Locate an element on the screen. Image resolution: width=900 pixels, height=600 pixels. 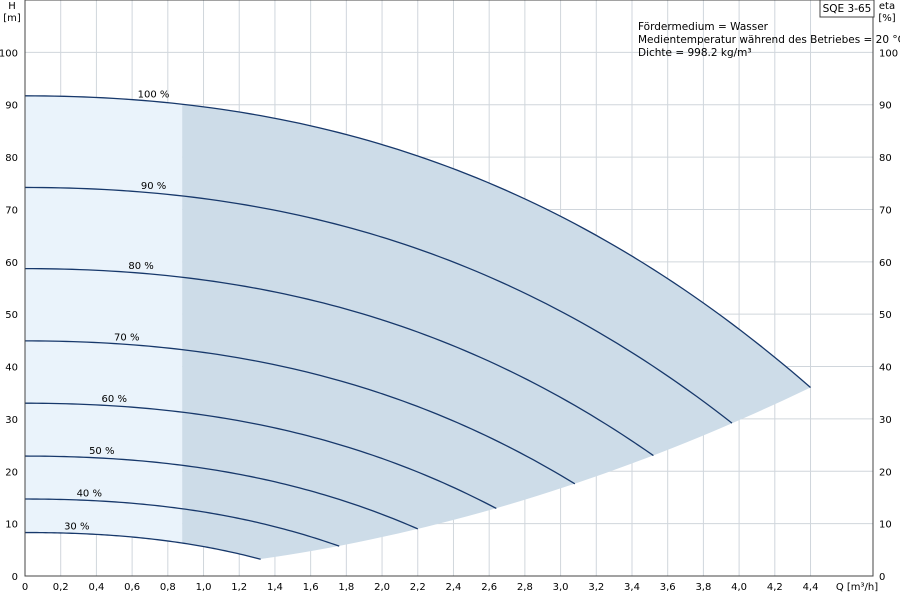
x-tick-label: 3,0 is located at coordinates (561, 587).